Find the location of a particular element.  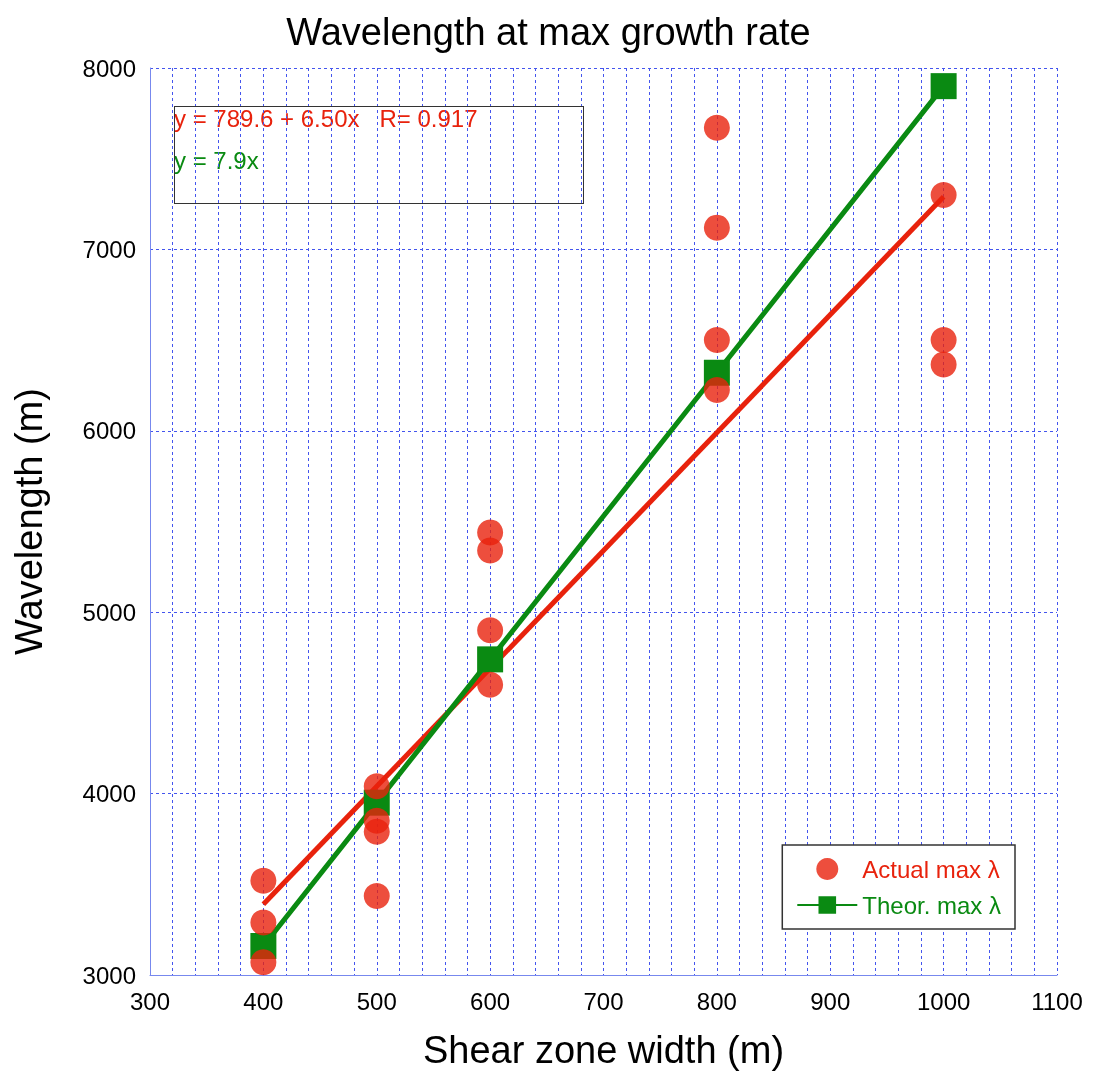

x-tick-label: 500 is located at coordinates (376, 1001).